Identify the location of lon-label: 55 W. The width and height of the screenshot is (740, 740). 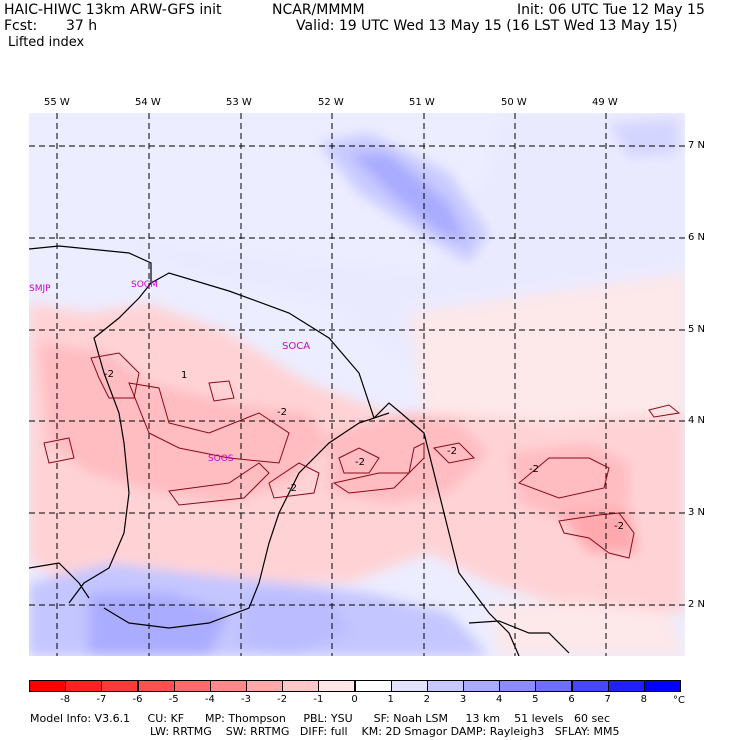
(57, 102).